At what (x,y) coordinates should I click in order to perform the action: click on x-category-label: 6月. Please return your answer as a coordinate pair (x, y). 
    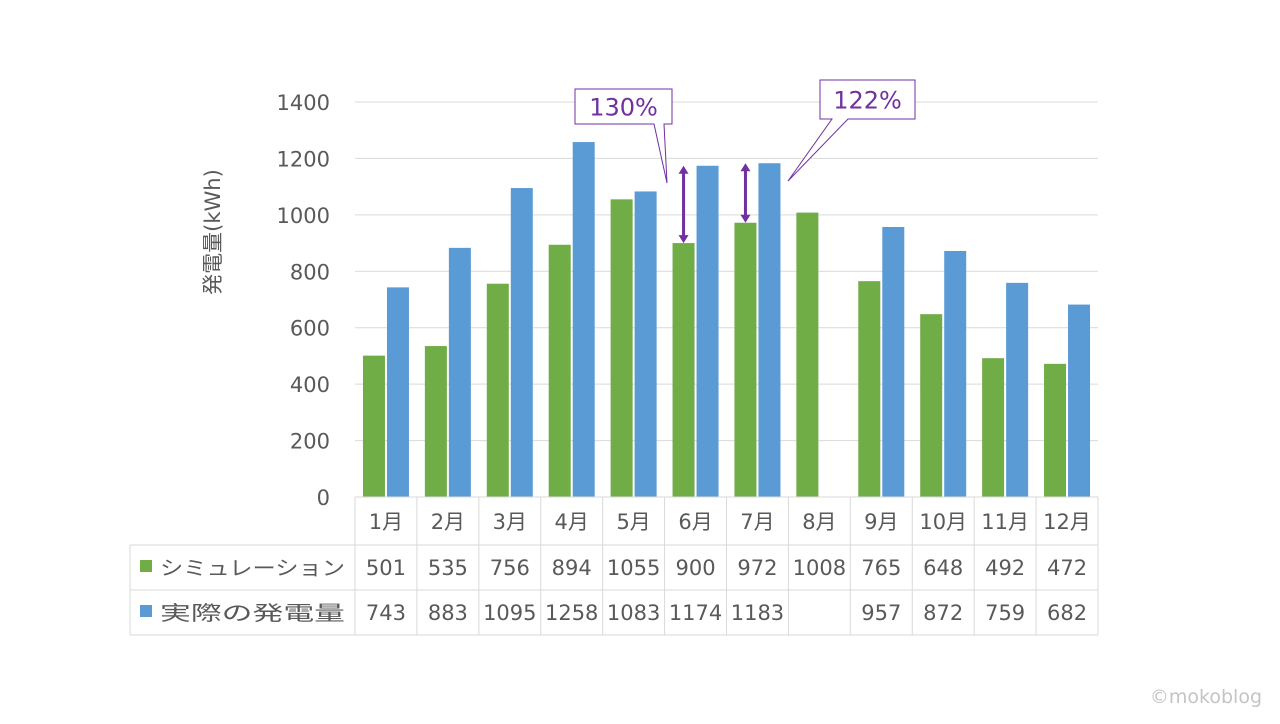
    Looking at the image, I should click on (695, 522).